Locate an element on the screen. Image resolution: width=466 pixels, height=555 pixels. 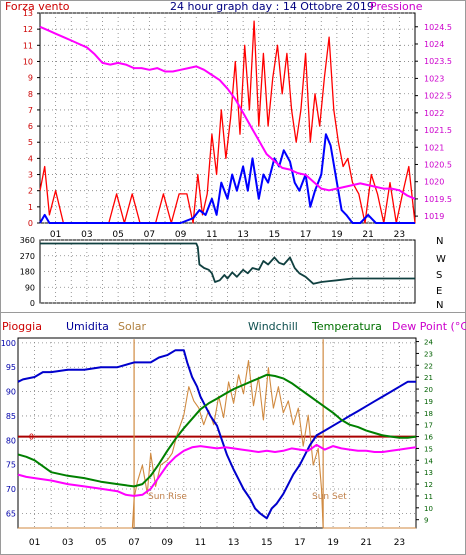
pressure-axis-tick-label: 1019.5 is located at coordinates (438, 199).